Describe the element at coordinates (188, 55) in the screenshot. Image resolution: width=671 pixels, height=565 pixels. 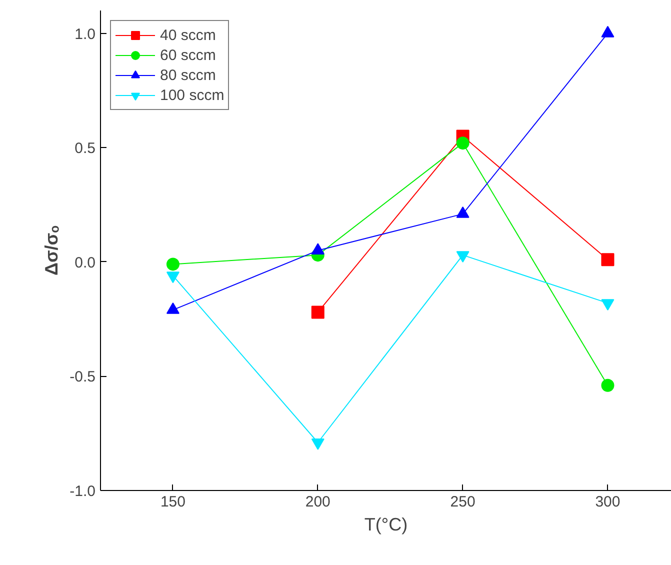
I see `legend-label: 60 sccm` at that location.